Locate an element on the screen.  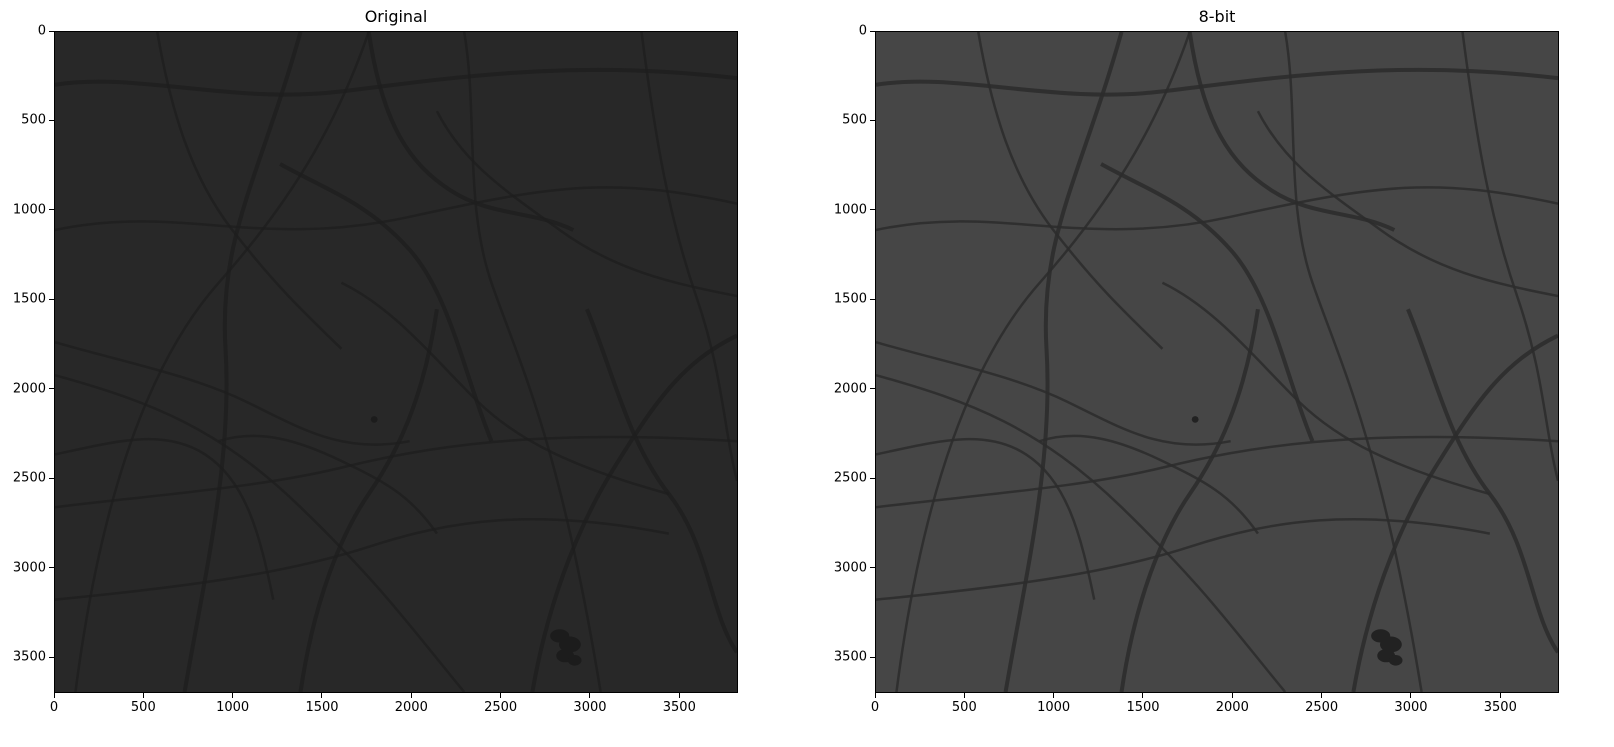
original-y-tick-label: 2500 is located at coordinates (29, 478).